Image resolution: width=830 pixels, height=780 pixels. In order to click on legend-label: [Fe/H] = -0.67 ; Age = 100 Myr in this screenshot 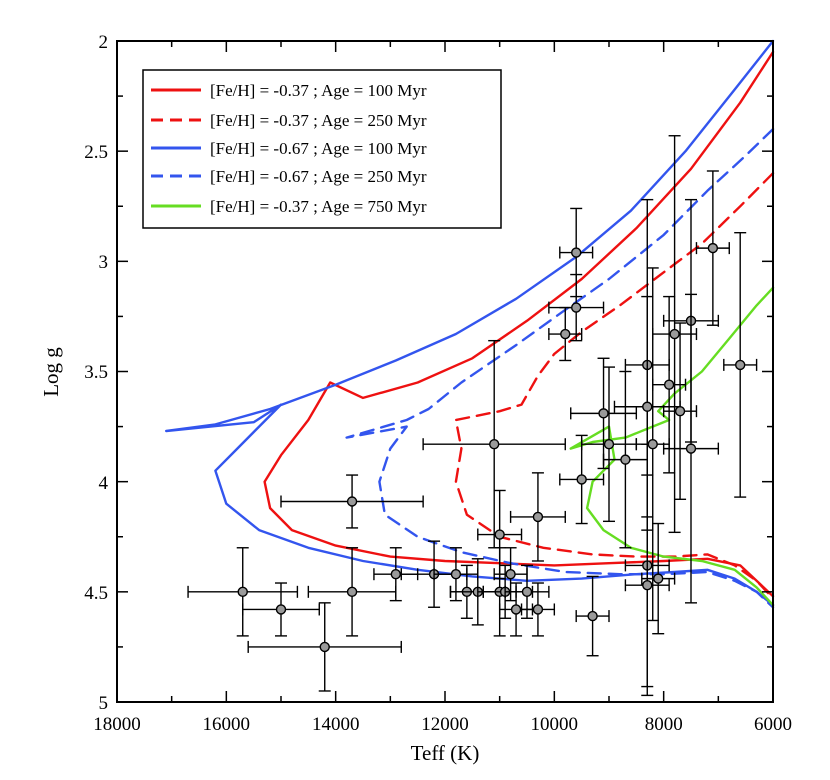, I will do `click(318, 148)`.